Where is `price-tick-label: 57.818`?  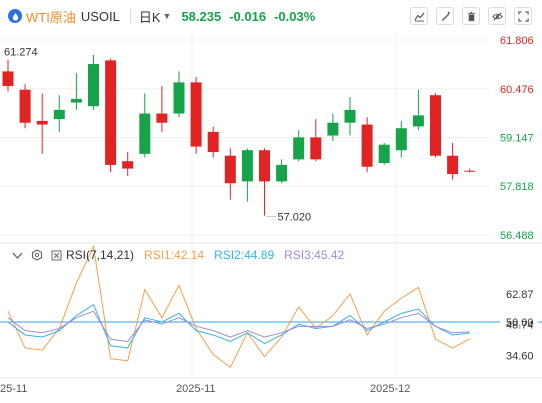
price-tick-label: 57.818 is located at coordinates (517, 187).